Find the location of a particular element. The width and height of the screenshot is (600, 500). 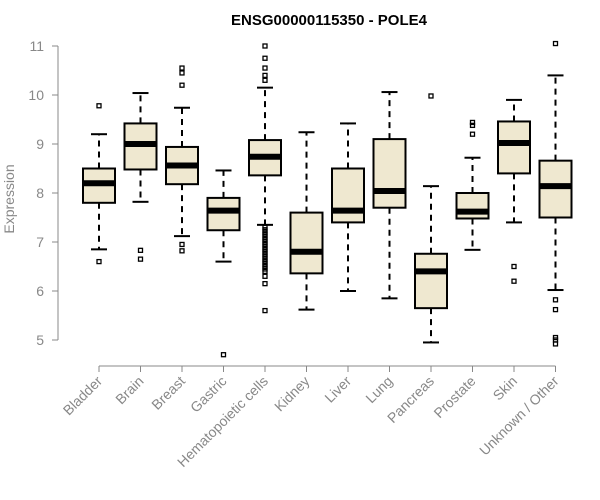

y-tick-label: 5 is located at coordinates (40, 340).